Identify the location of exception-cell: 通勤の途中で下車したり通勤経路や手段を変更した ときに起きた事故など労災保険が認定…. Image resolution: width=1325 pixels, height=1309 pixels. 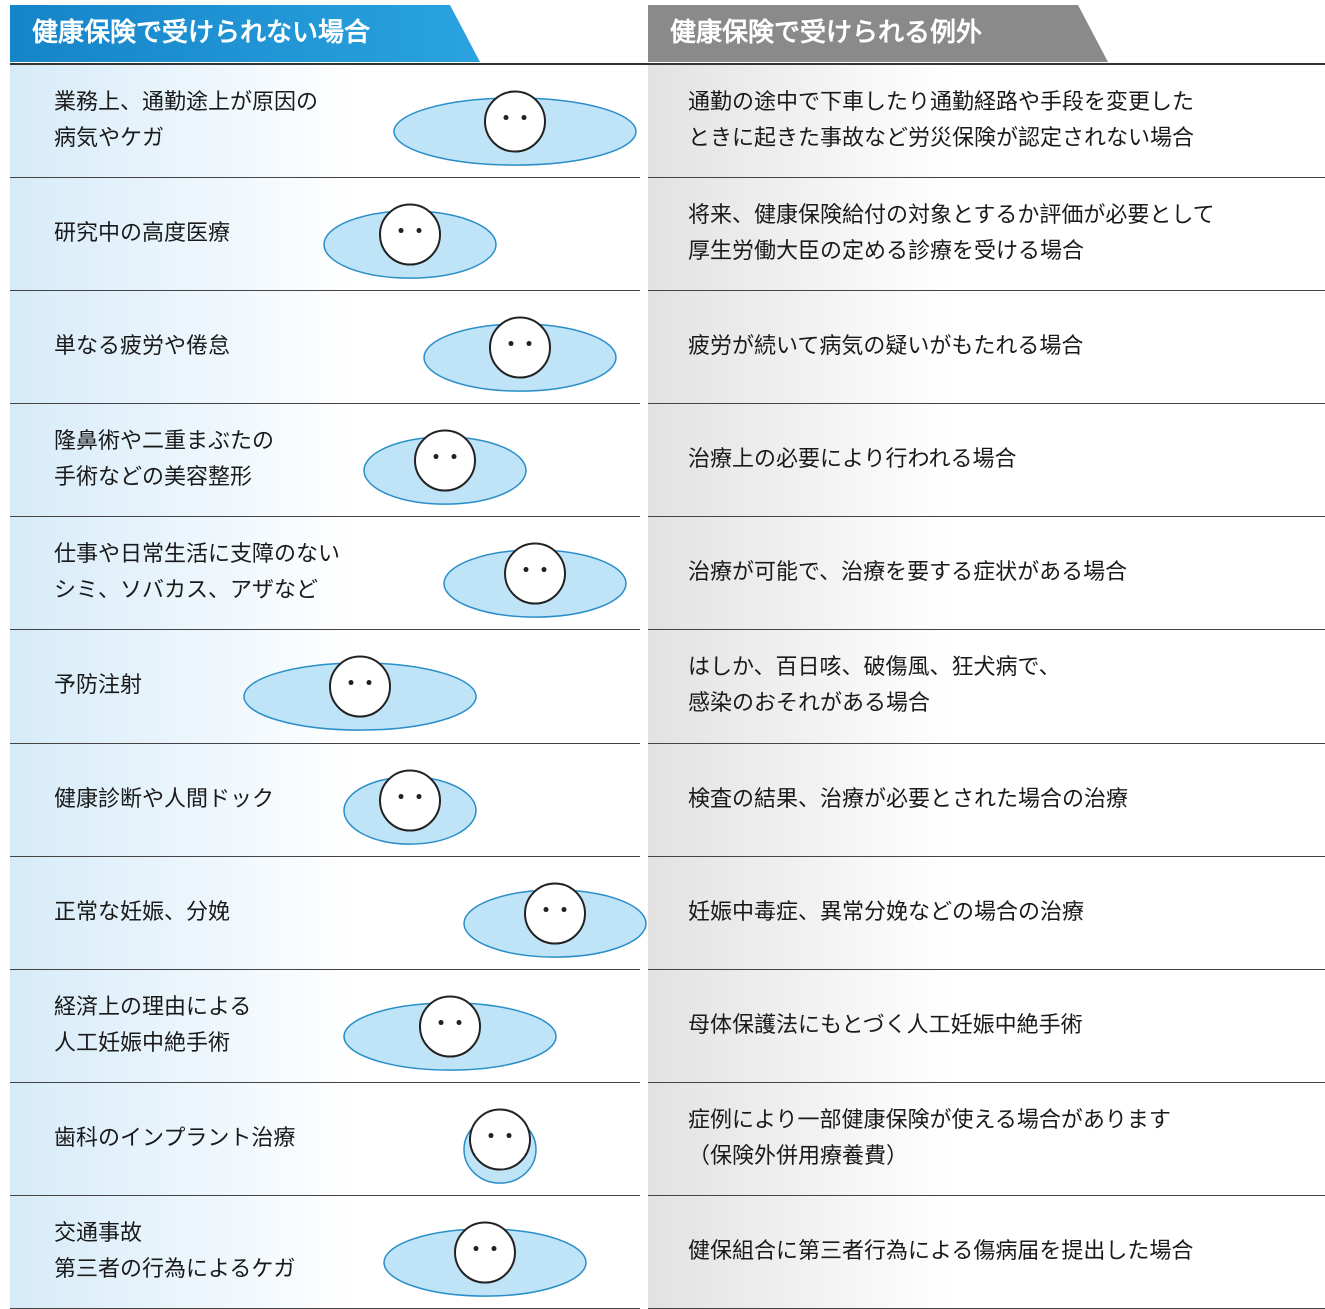
(986, 122).